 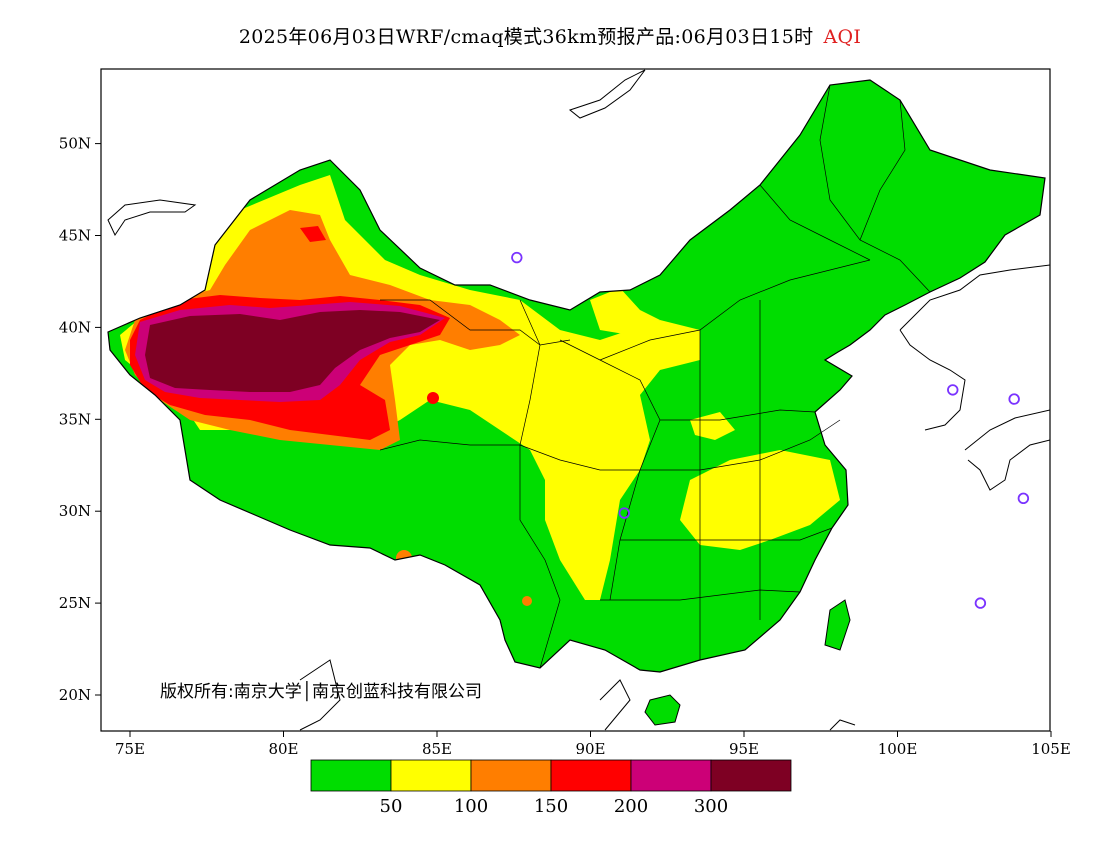 I want to click on latitude-axis: 20N 25N 30N 35N 40N 45N 50N, so click(x=80, y=419).